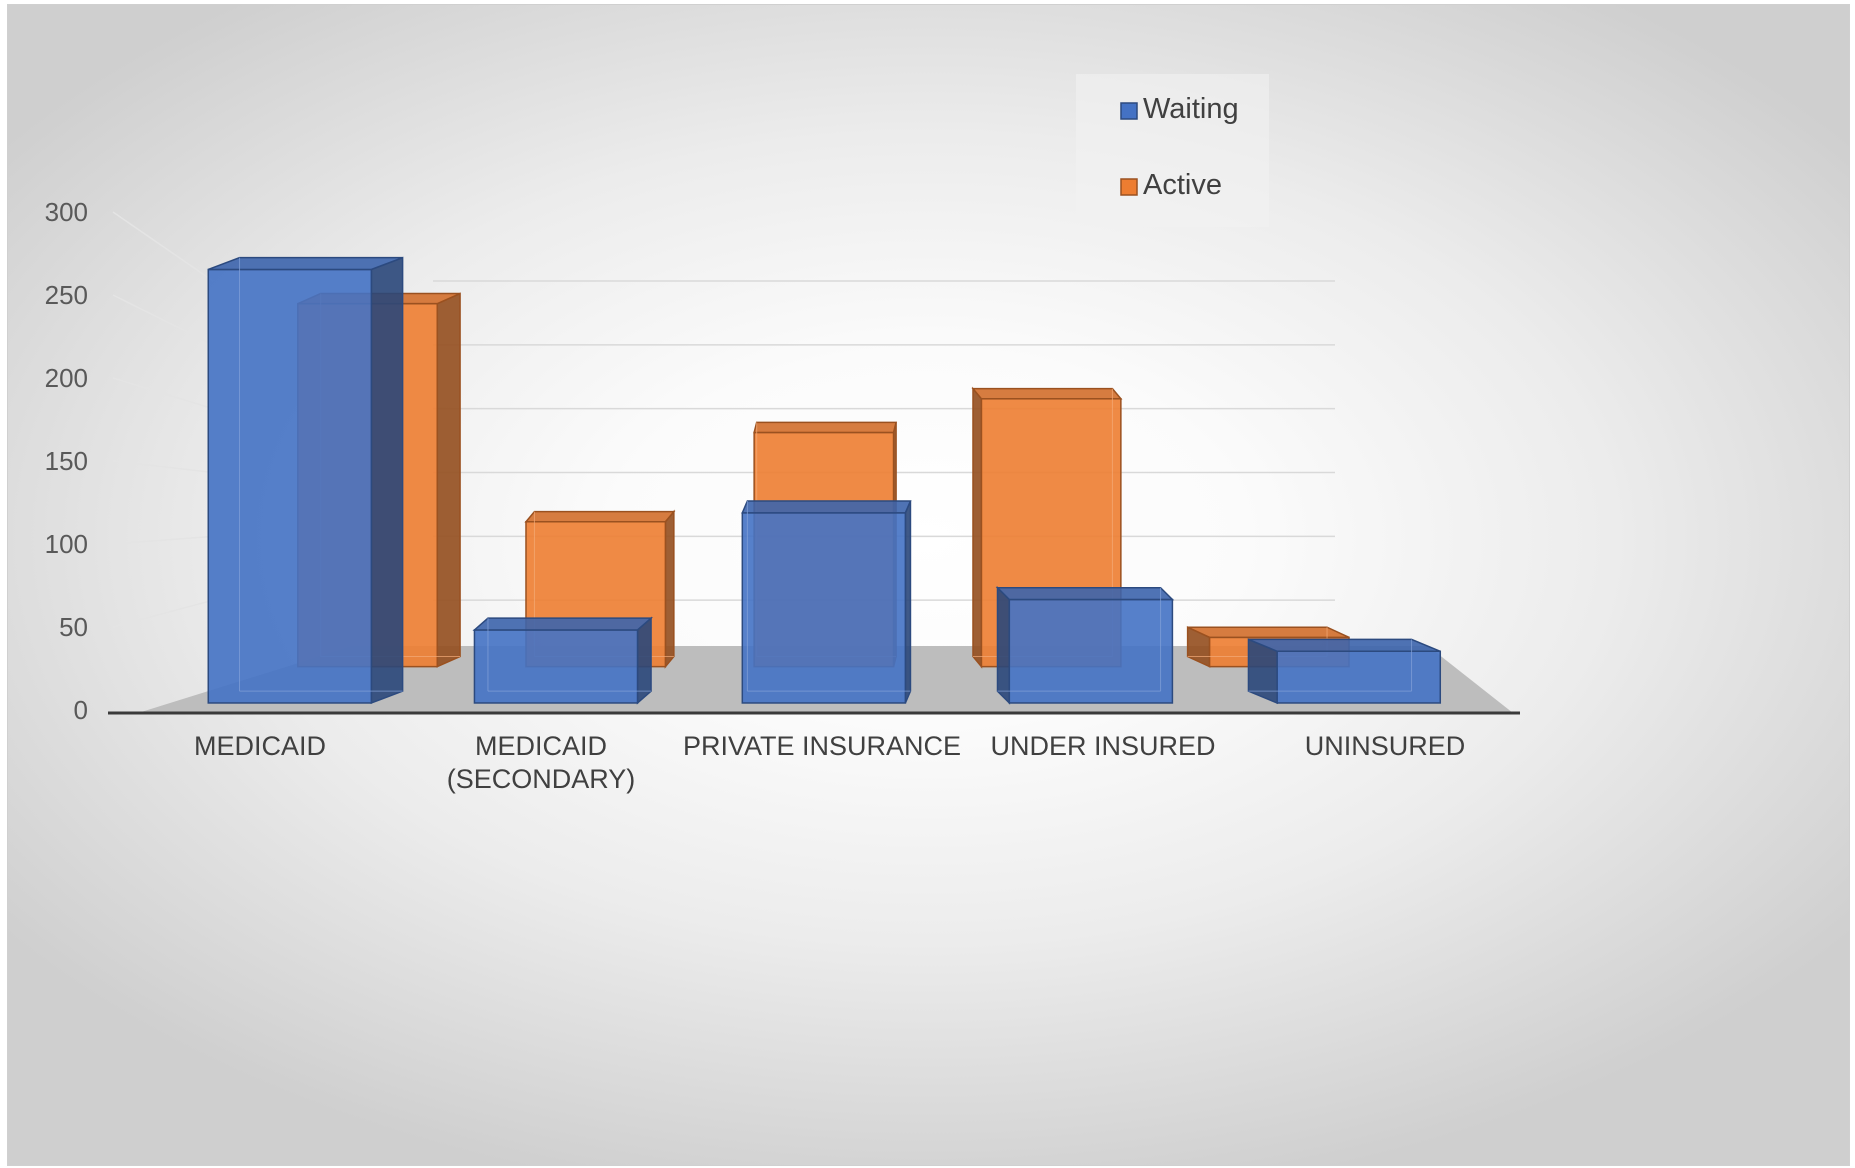  I want to click on bar-active-4-top, so click(1268, 632).